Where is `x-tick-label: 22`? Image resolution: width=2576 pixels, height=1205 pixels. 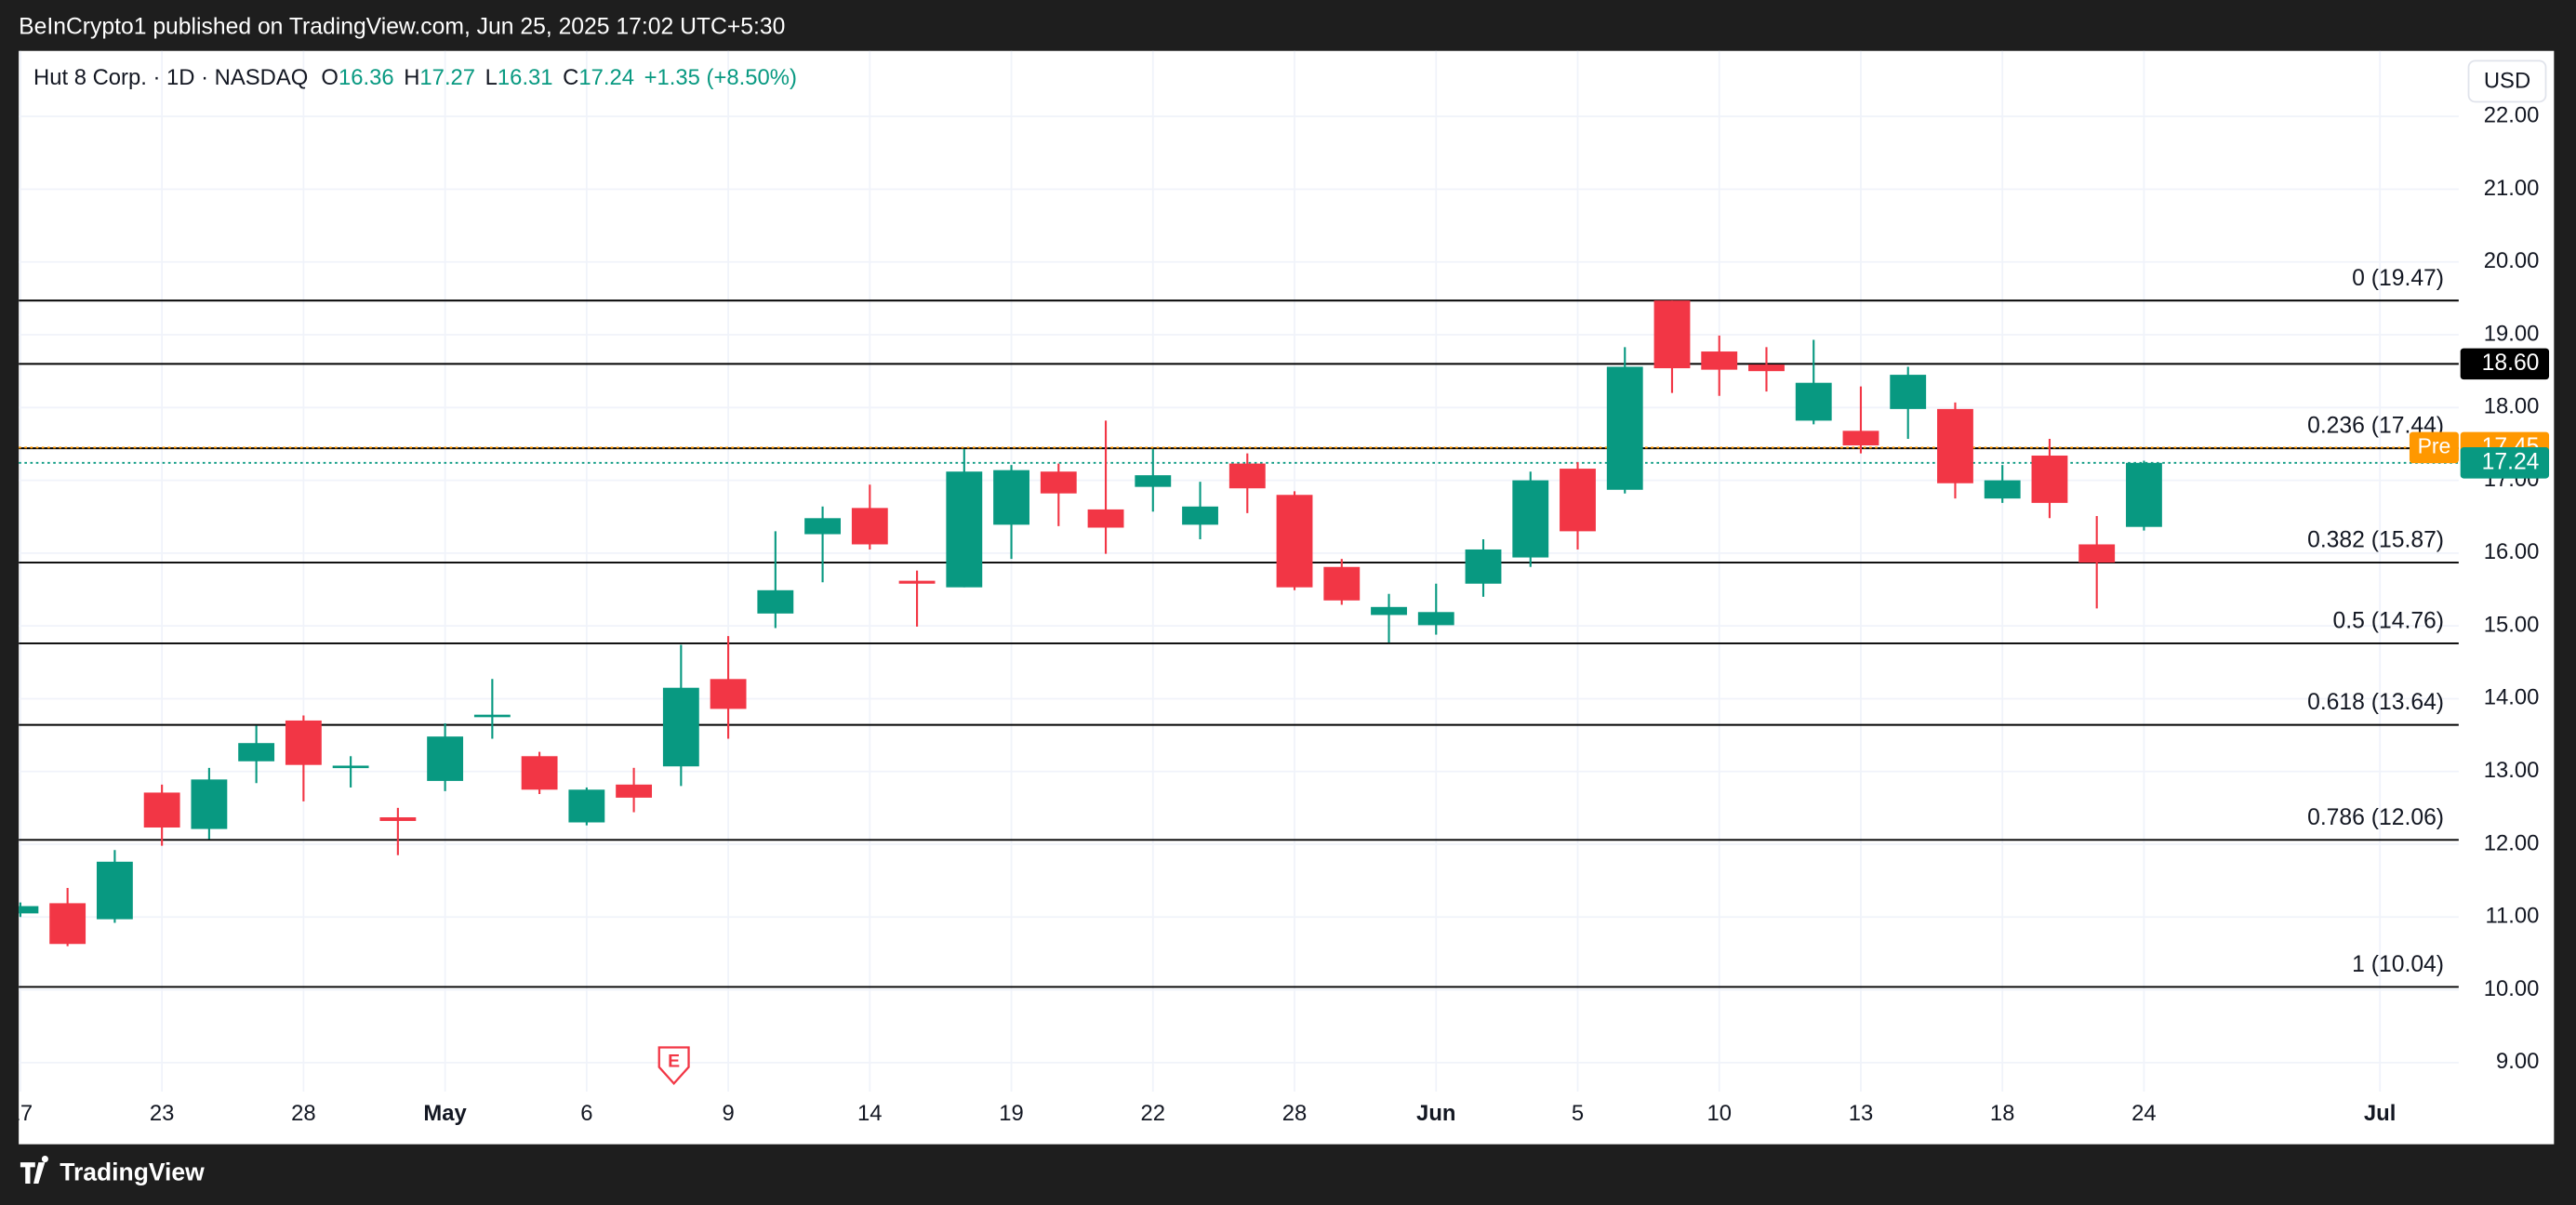 x-tick-label: 22 is located at coordinates (1153, 1113).